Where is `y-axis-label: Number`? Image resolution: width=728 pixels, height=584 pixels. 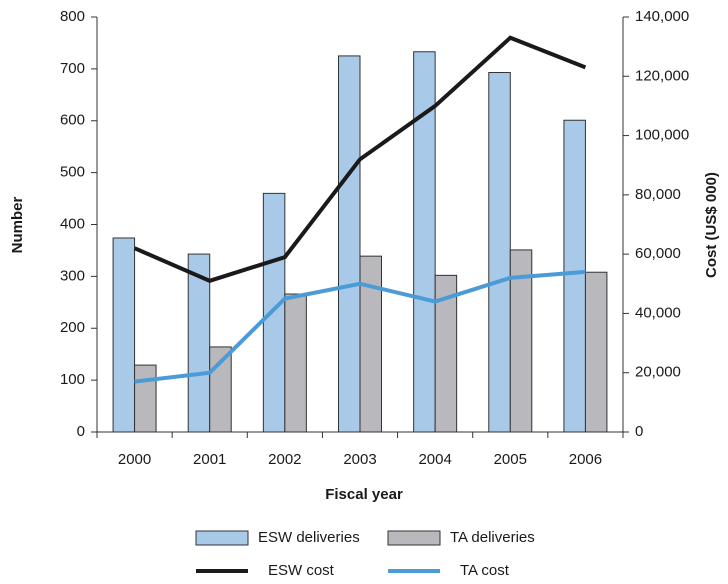 y-axis-label: Number is located at coordinates (17, 225).